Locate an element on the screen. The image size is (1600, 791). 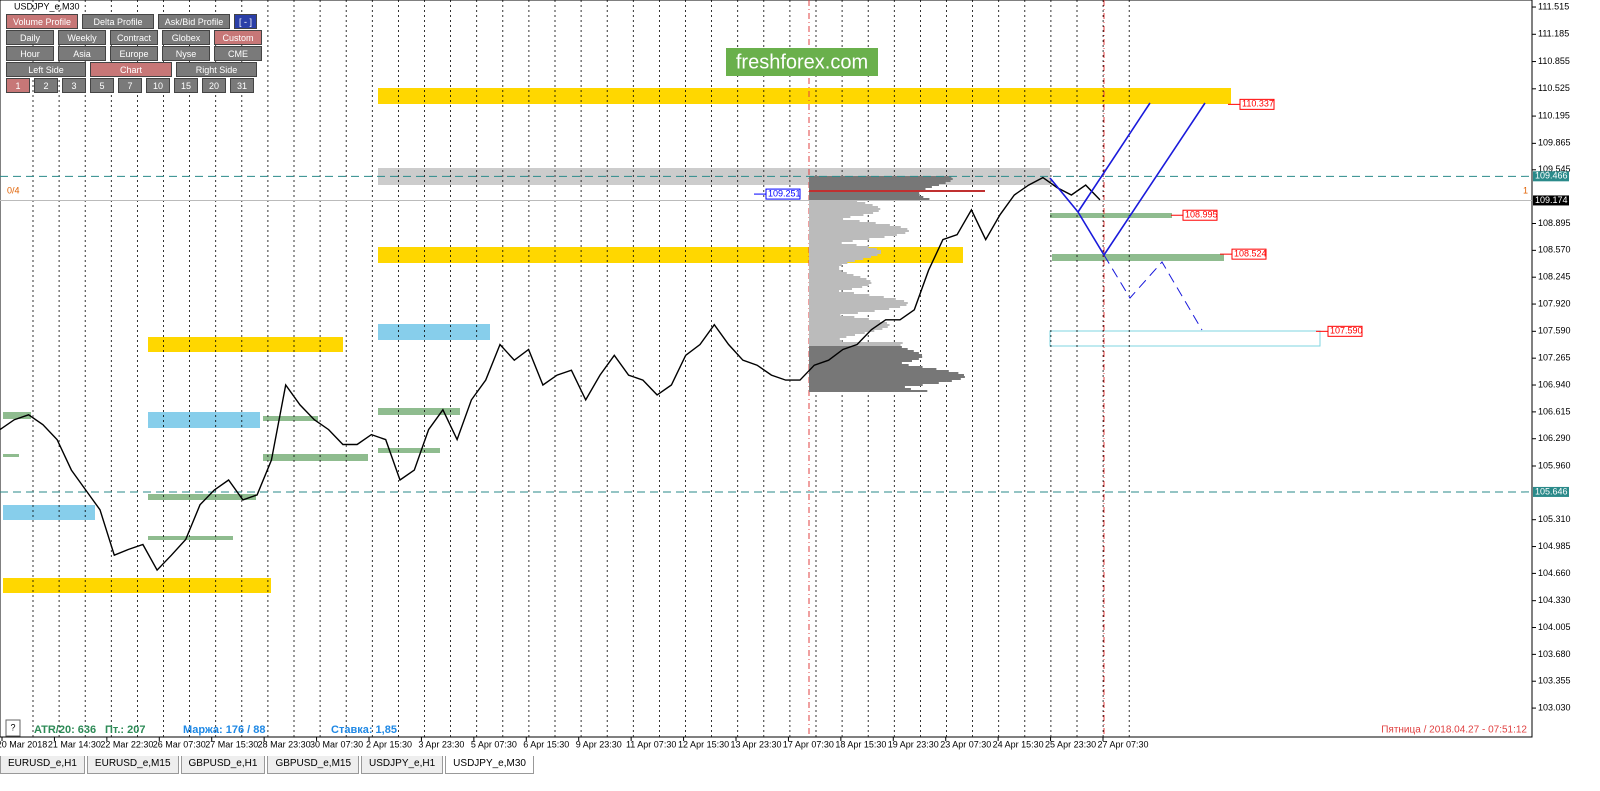
y-tick-label: 105.960 is located at coordinates (1554, 465).